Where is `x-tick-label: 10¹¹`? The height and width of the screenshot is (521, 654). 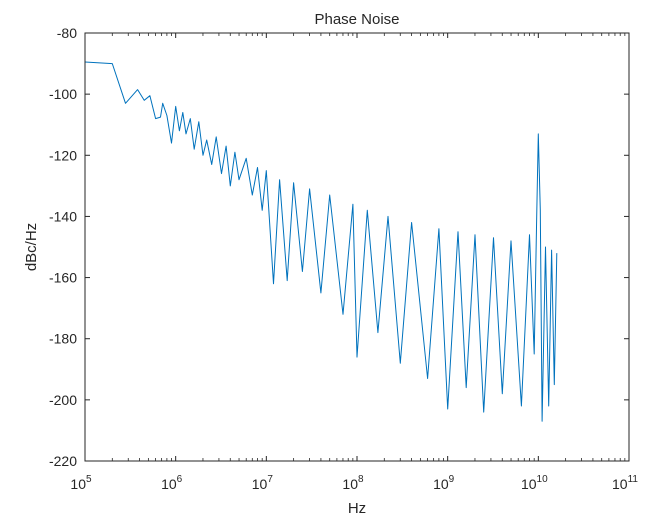
x-tick-label: 10¹¹ is located at coordinates (625, 483).